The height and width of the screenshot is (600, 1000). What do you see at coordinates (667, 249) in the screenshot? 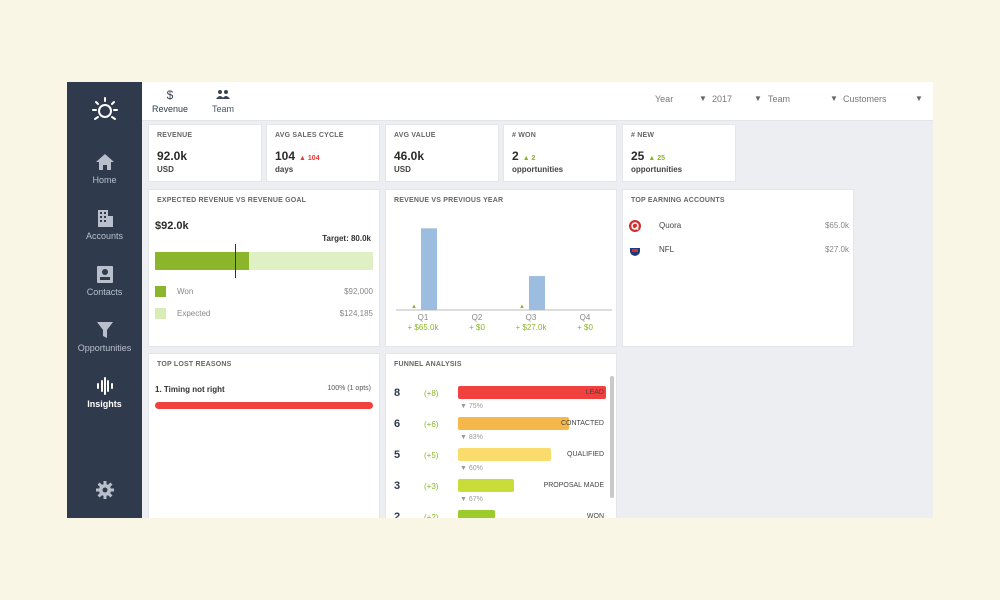
I see `account-name: NFL` at bounding box center [667, 249].